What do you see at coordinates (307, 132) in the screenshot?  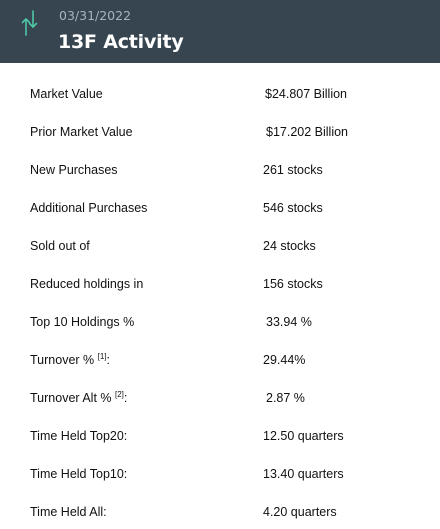 I see `row-value: $17.202 Billion` at bounding box center [307, 132].